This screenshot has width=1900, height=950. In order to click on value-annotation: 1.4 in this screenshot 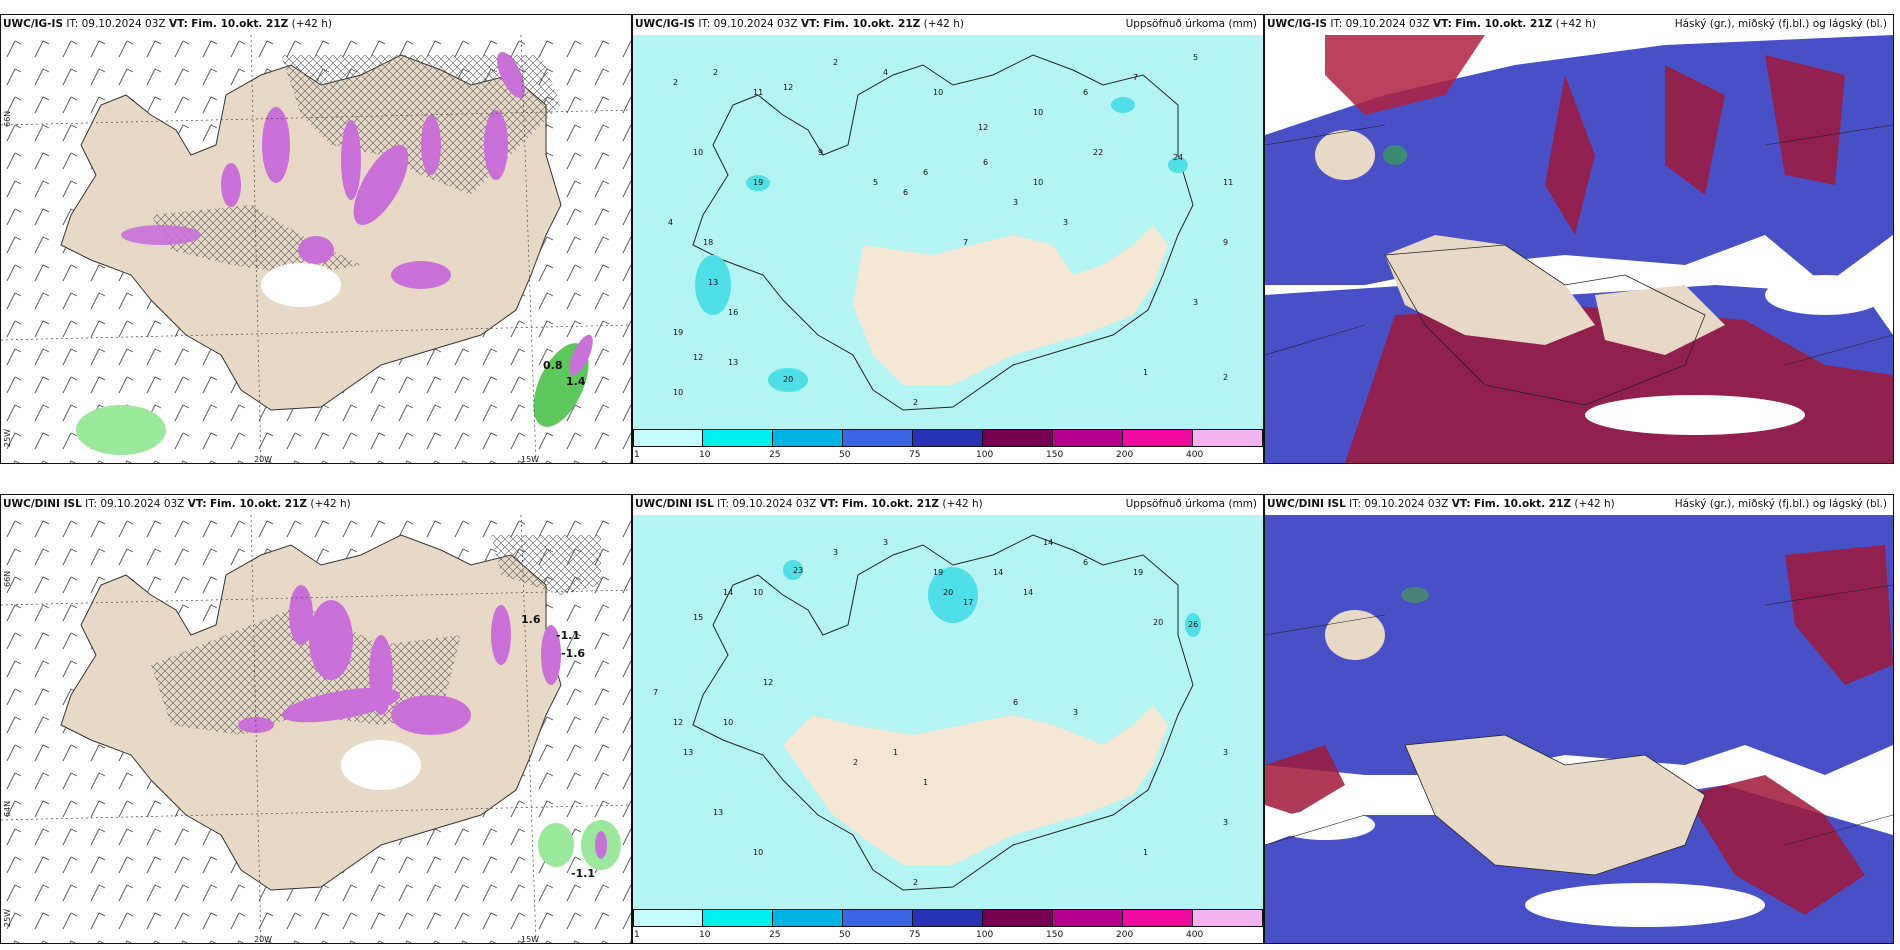, I will do `click(576, 381)`.